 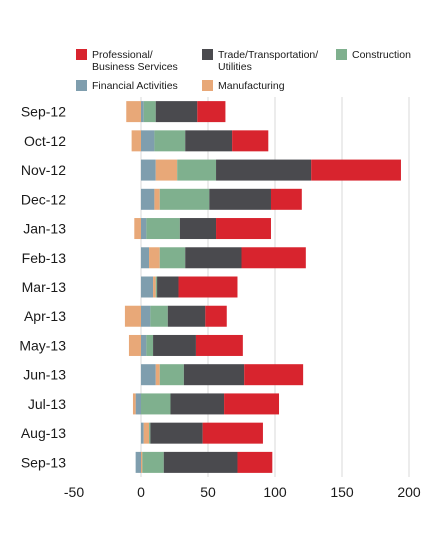 I want to click on legend-swatch-trade-transportation-utilities, so click(x=207, y=54).